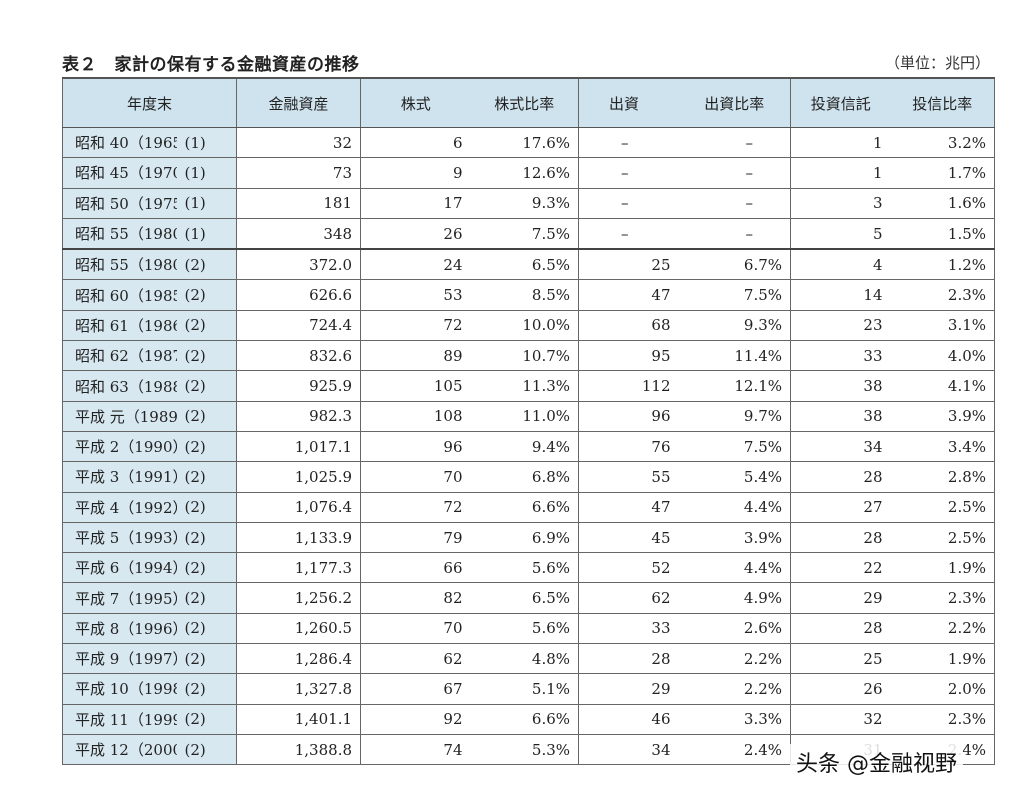 The height and width of the screenshot is (800, 1014). Describe the element at coordinates (628, 102) in the screenshot. I see `header-investment: 出資` at that location.